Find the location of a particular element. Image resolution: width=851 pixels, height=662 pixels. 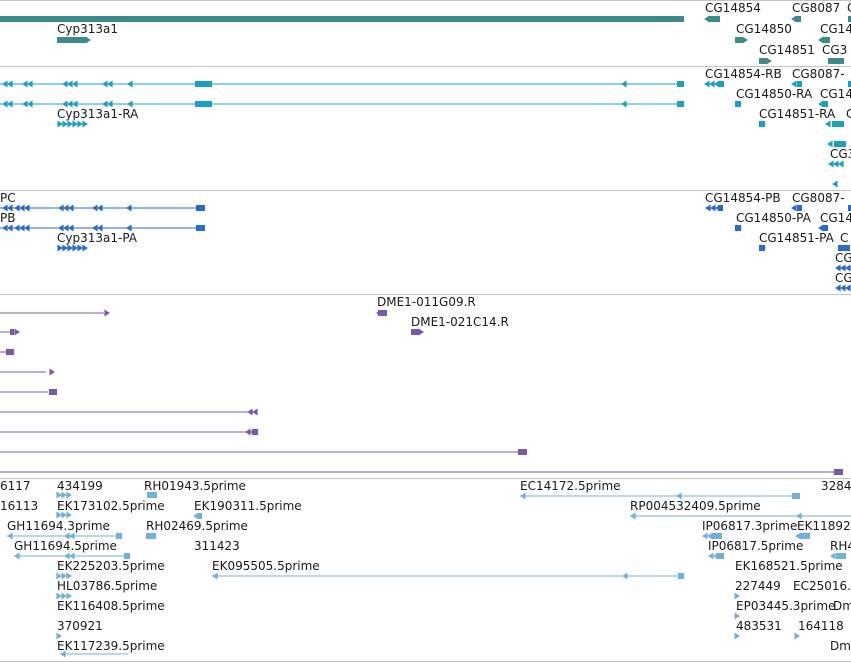

feature-label: Cyp313a1 is located at coordinates (87, 29).